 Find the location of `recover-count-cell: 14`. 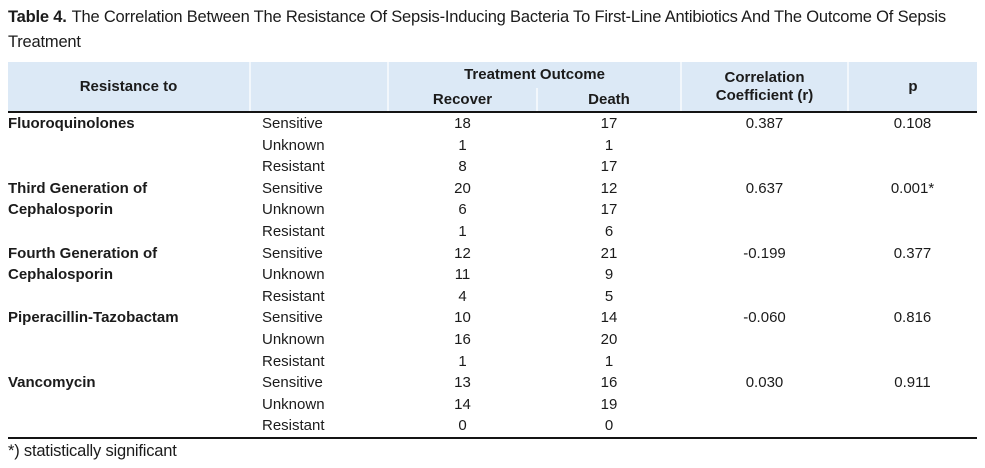

recover-count-cell: 14 is located at coordinates (462, 404).